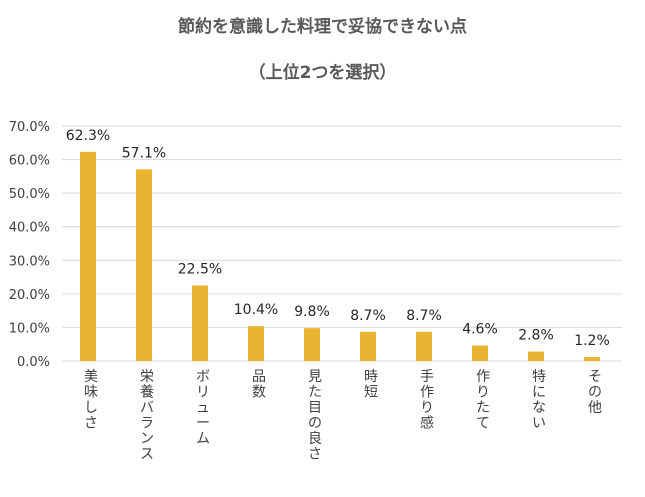  I want to click on data-label: 57.1%, so click(144, 153).